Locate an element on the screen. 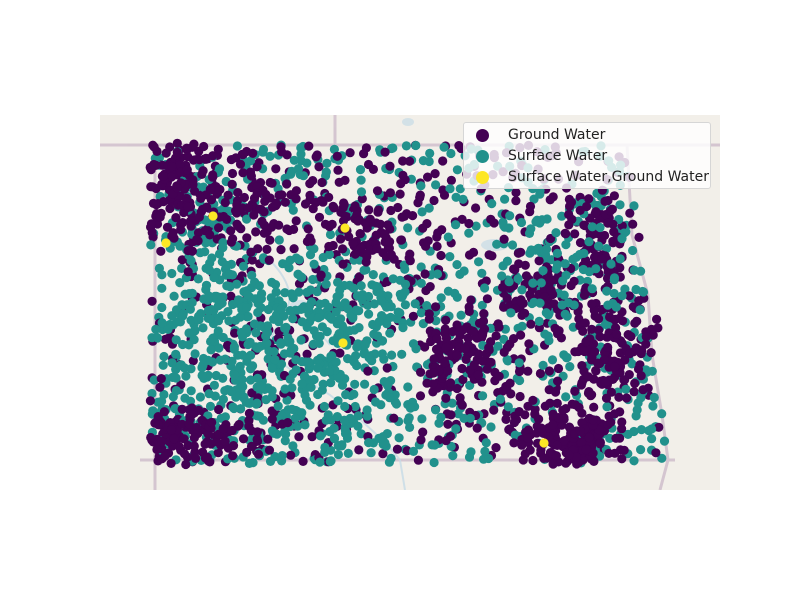 The height and width of the screenshot is (600, 800). legend-marker-surface-water is located at coordinates (482, 156).